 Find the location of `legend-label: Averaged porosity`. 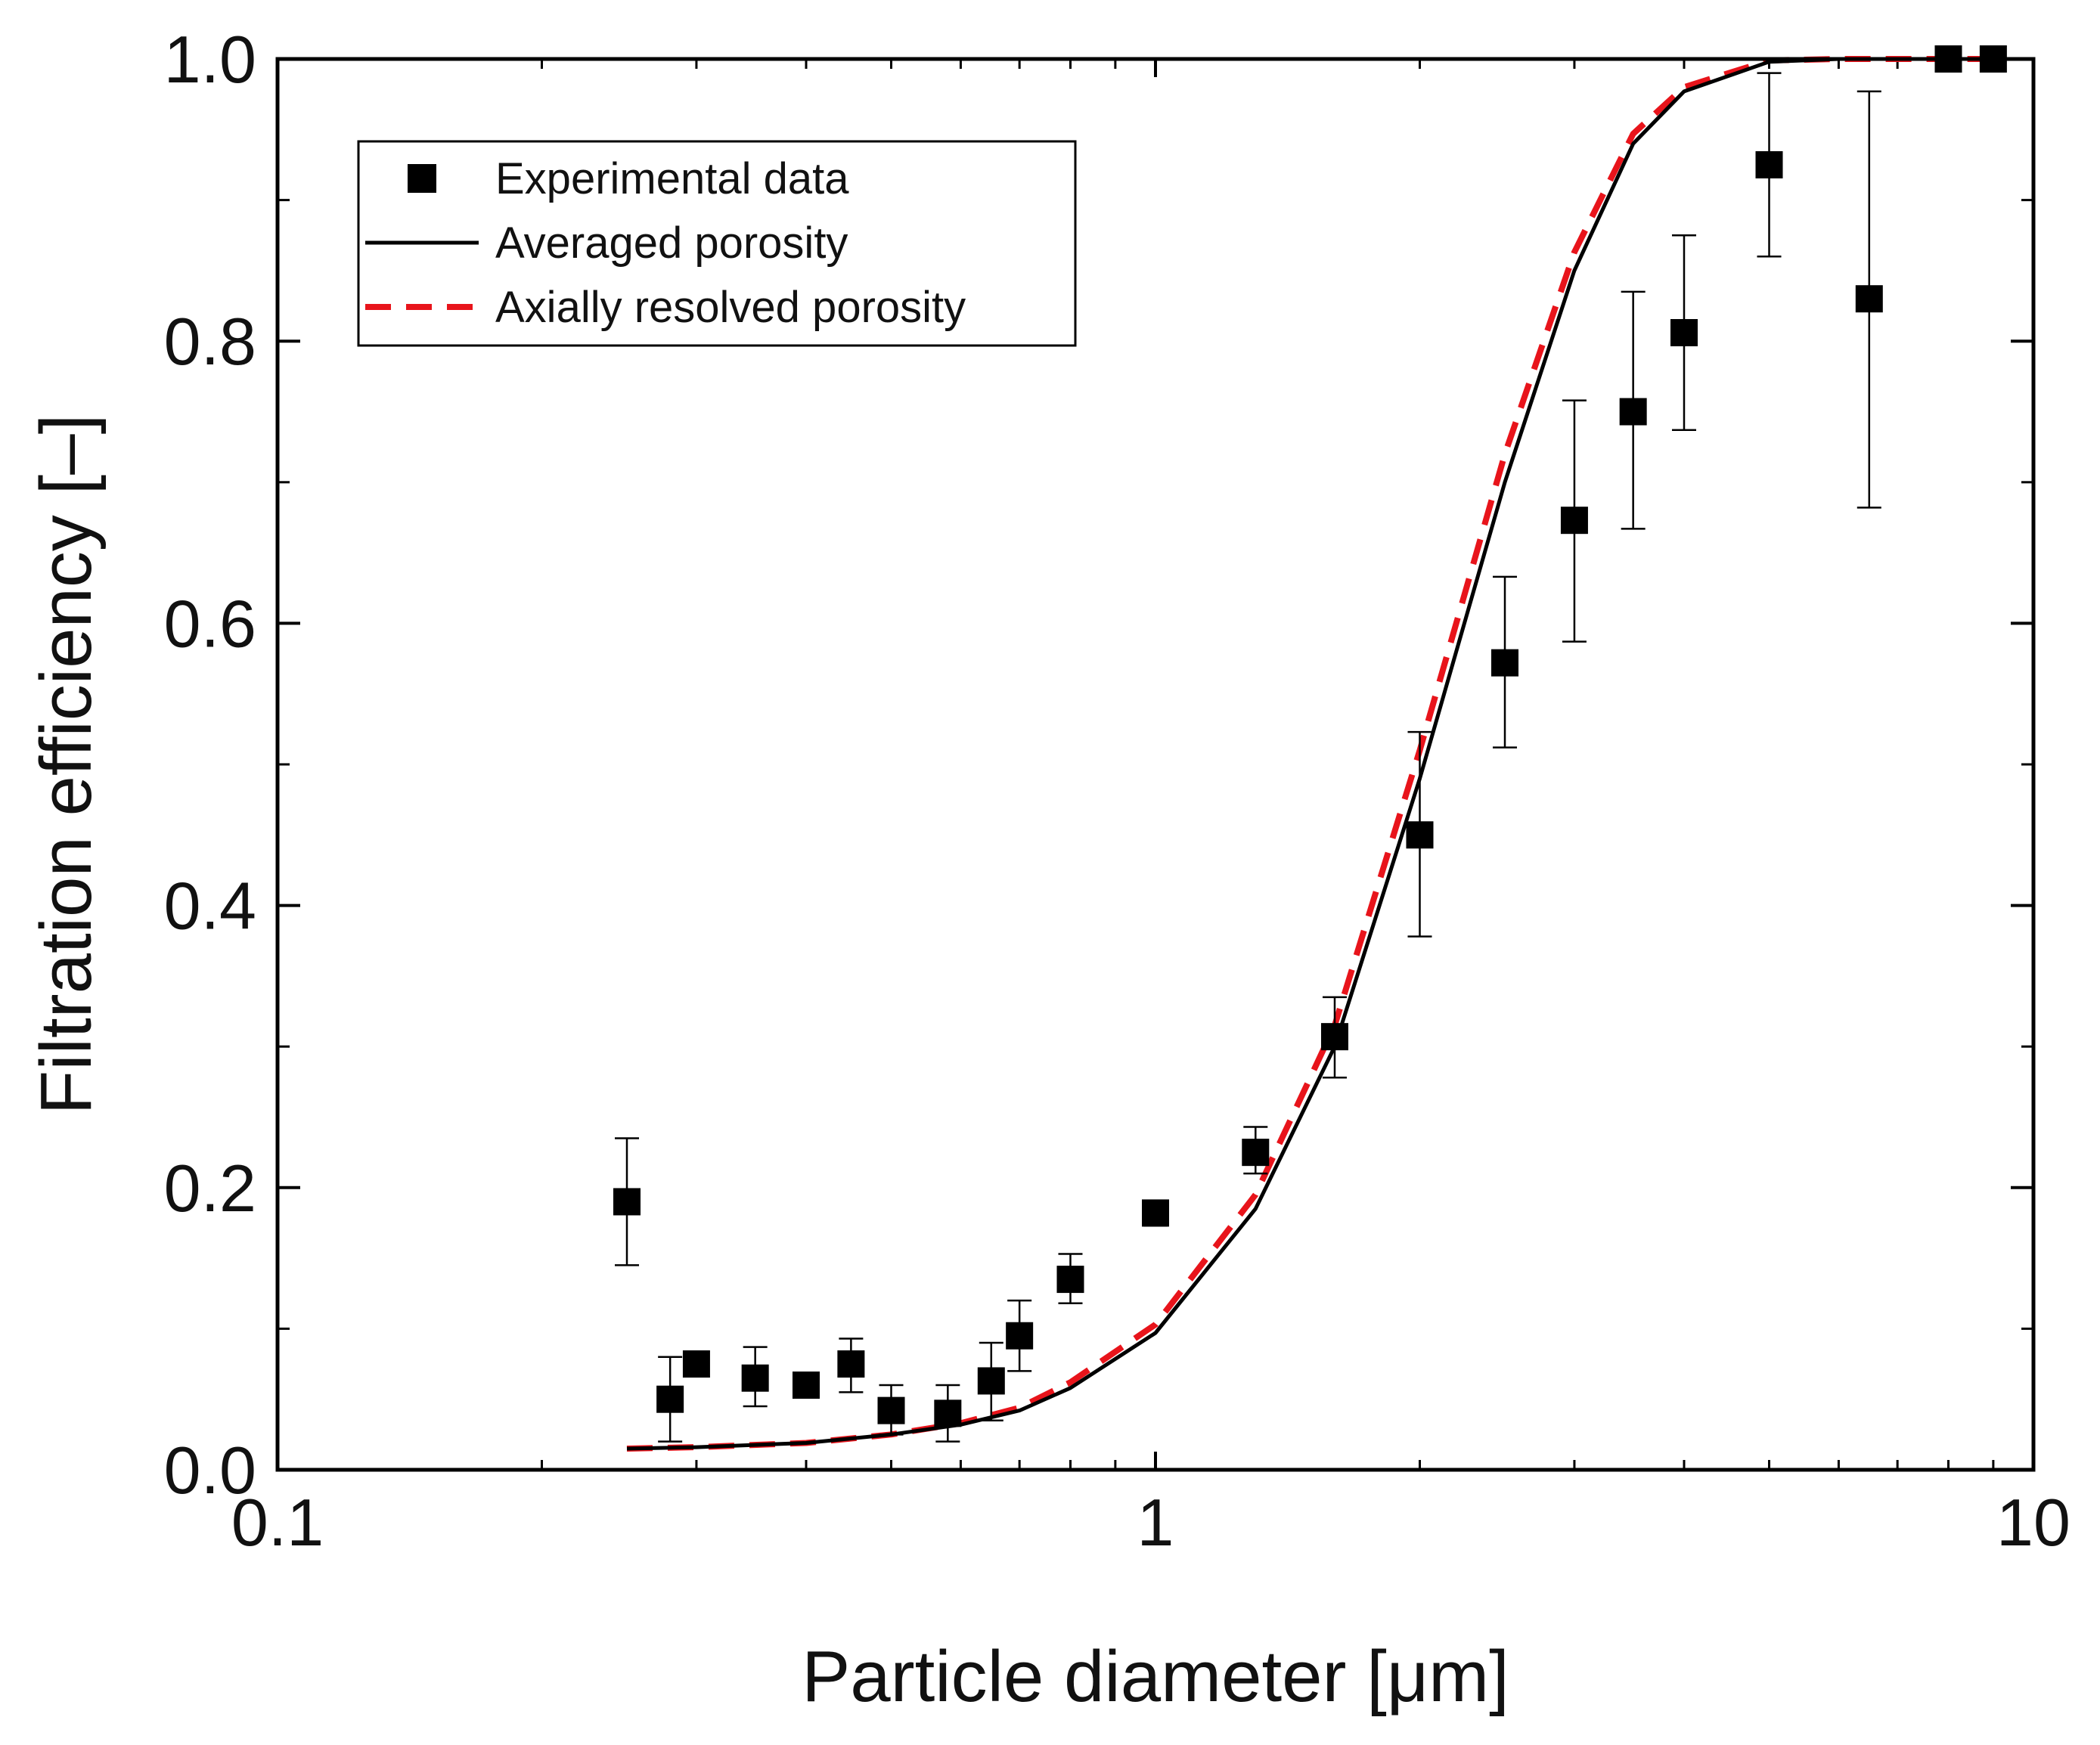

legend-label: Averaged porosity is located at coordinates (671, 243).